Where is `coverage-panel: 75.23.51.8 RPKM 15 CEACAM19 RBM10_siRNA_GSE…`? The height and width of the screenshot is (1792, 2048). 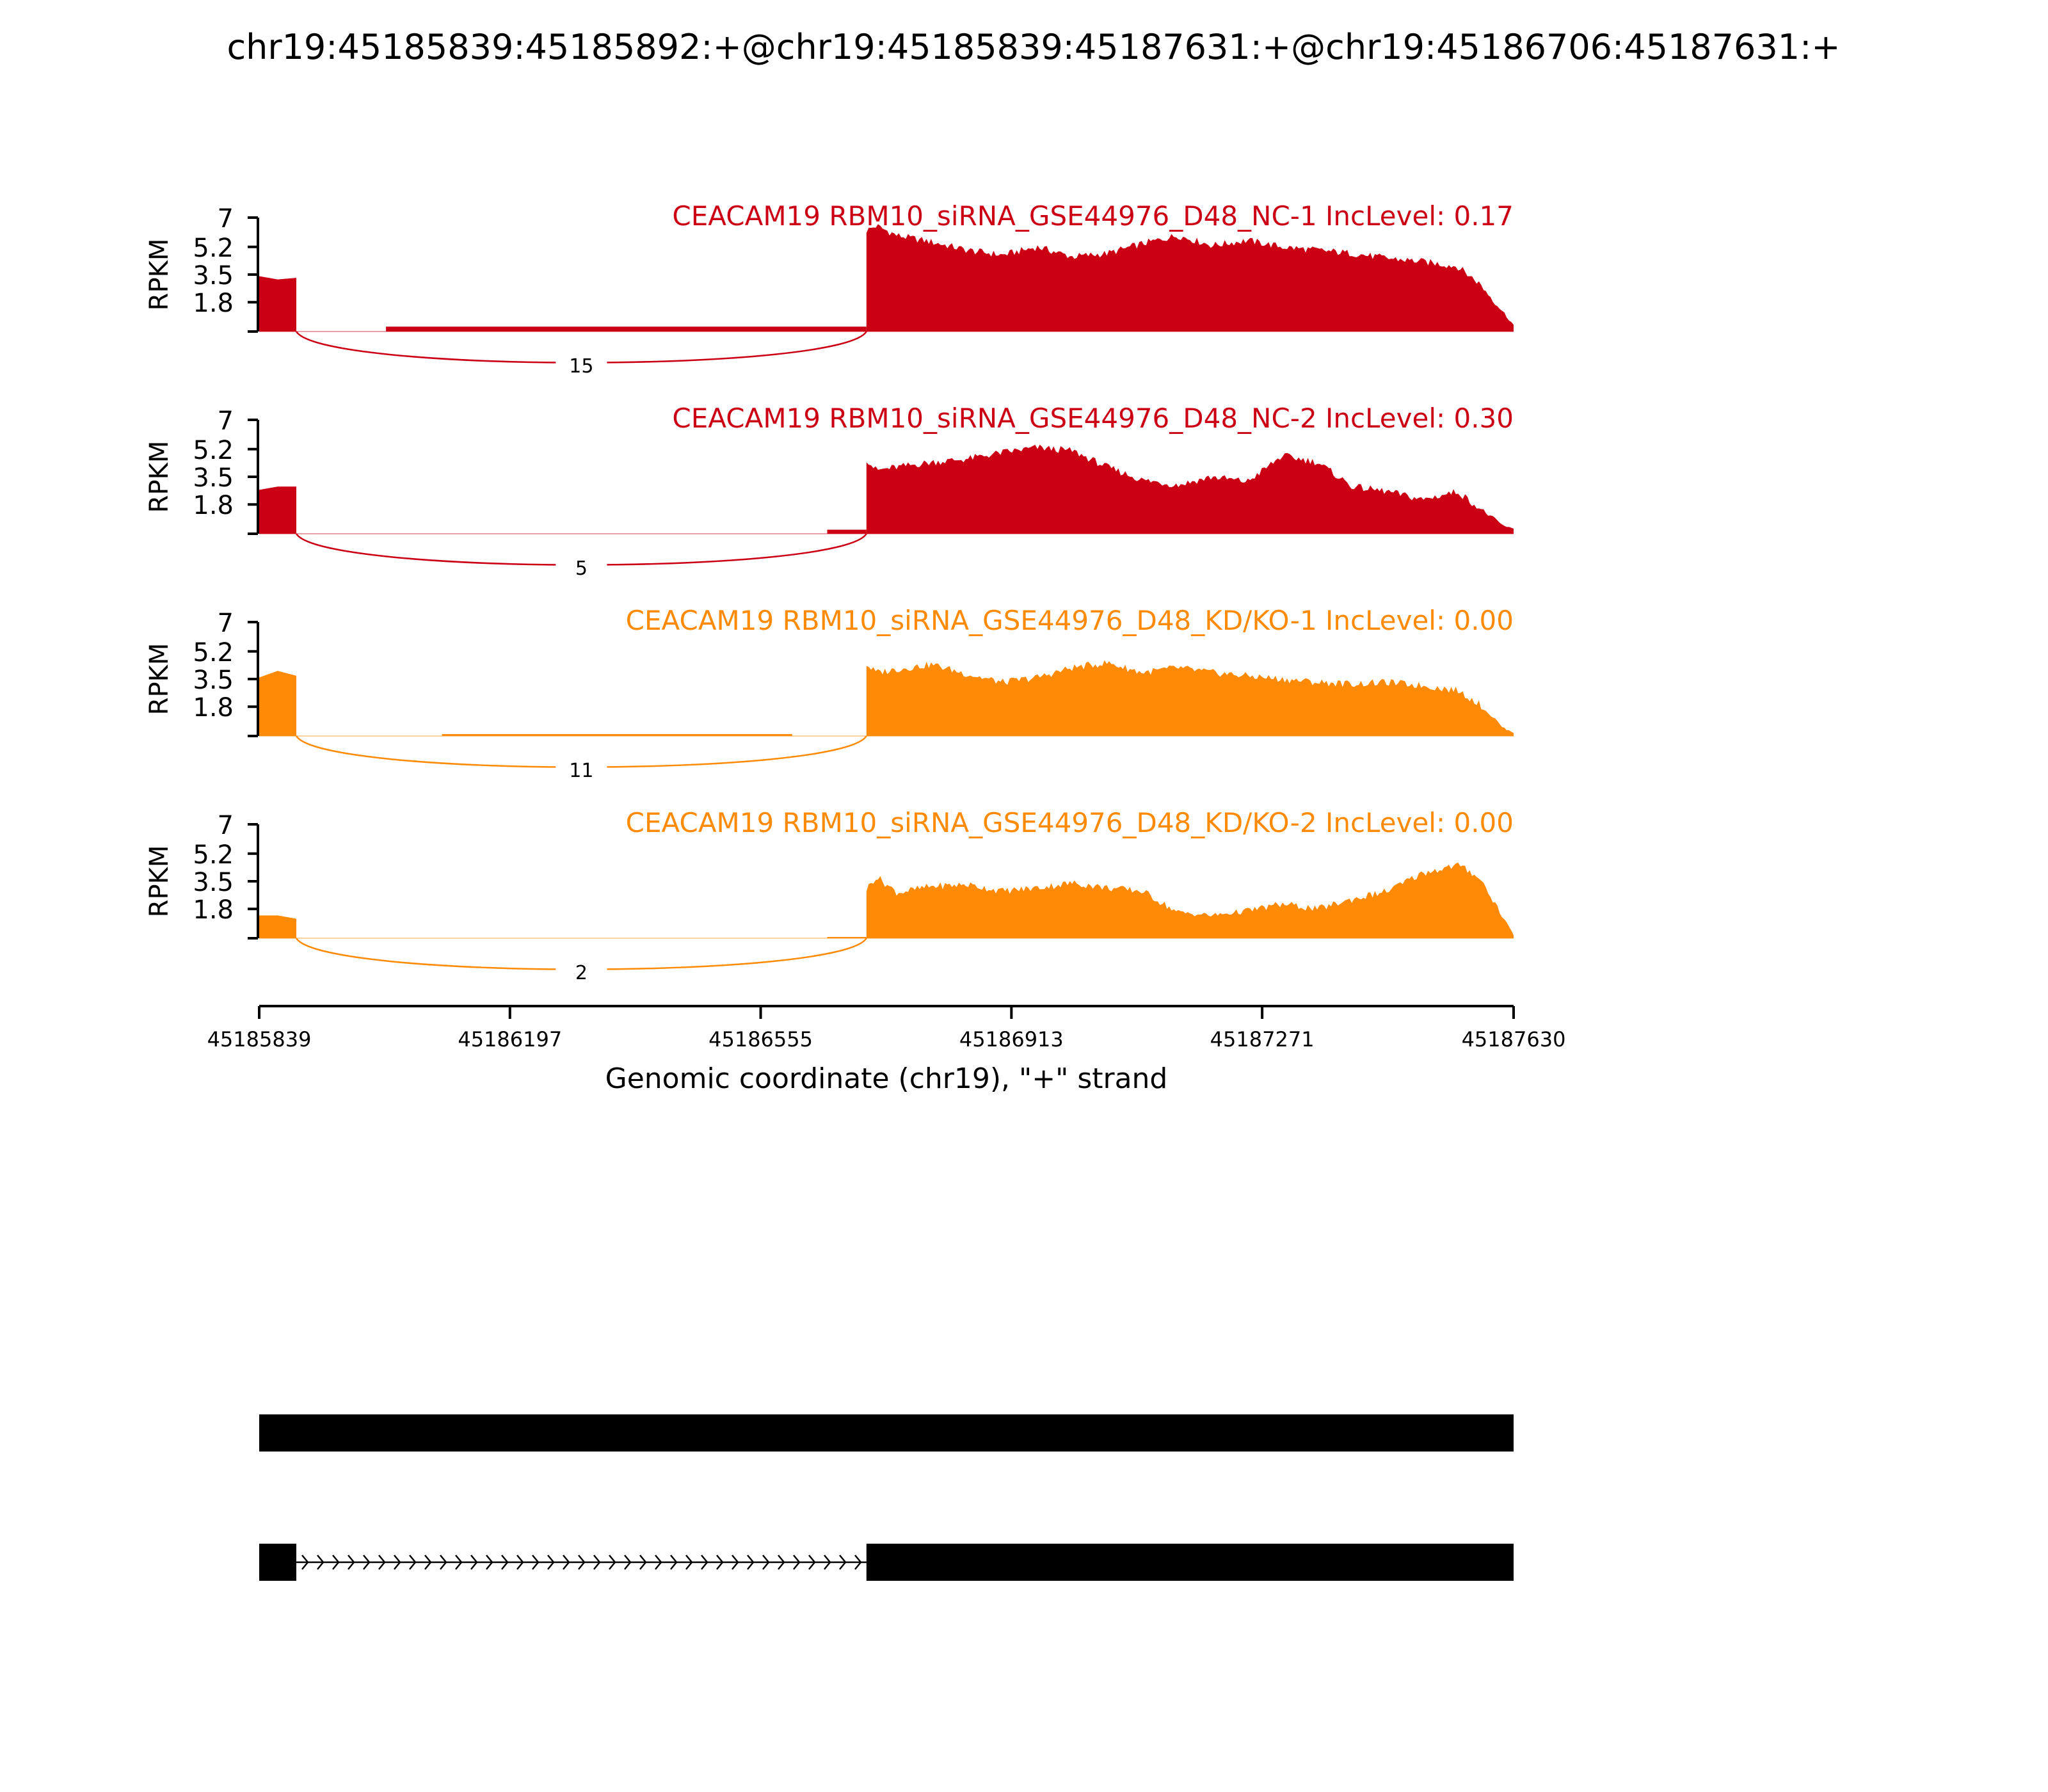
coverage-panel: 75.23.51.8 RPKM 15 CEACAM19 RBM10_siRNA_GSE… is located at coordinates (829, 289).